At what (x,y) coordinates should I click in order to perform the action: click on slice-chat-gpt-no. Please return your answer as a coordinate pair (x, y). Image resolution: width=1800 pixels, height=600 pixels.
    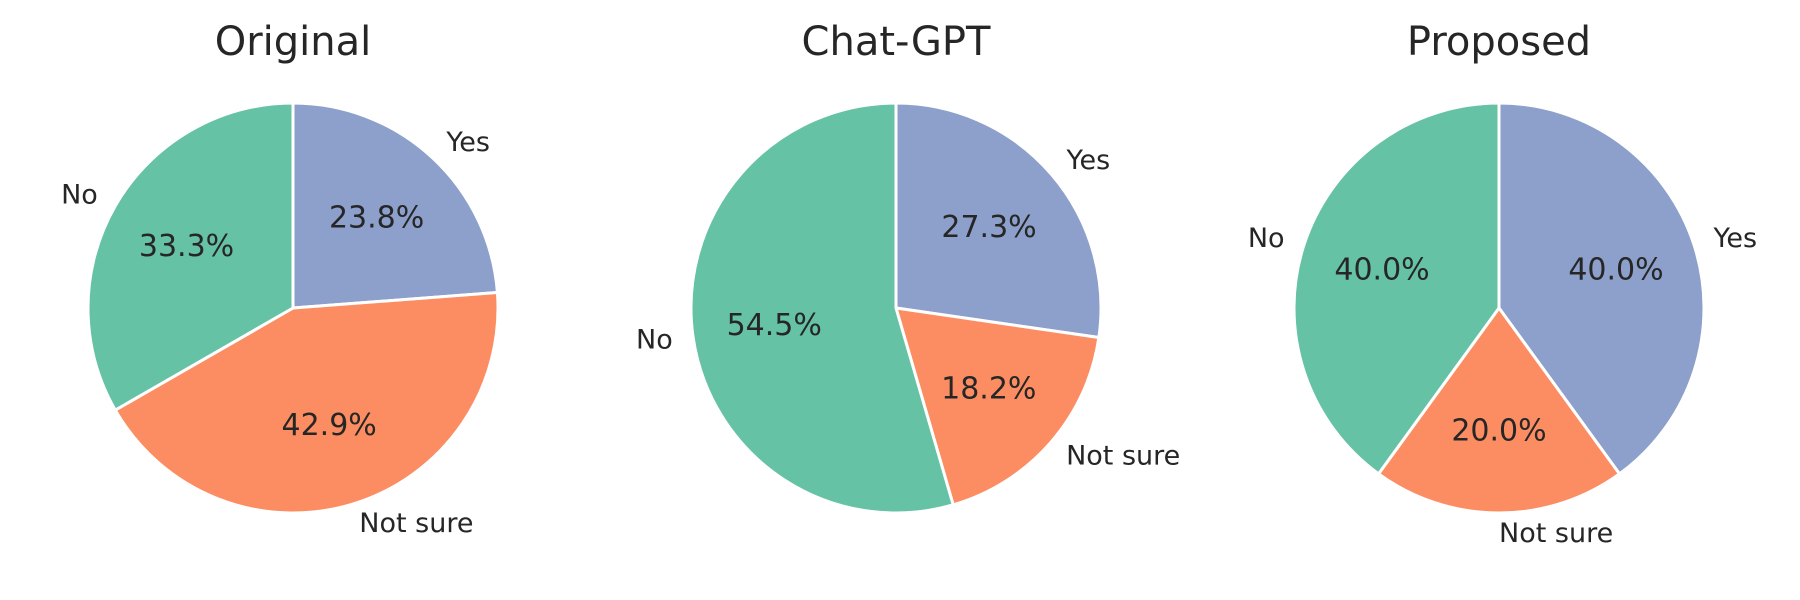
    Looking at the image, I should click on (822, 308).